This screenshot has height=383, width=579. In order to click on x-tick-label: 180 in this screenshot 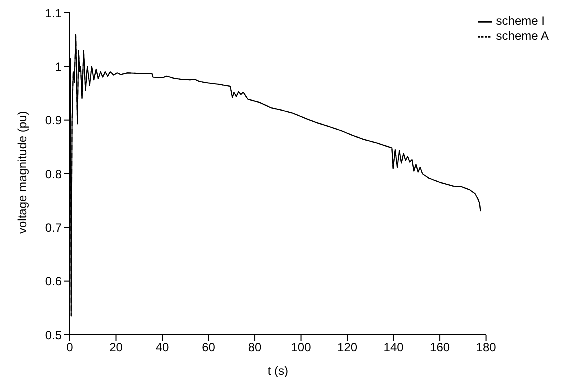, I will do `click(486, 347)`.